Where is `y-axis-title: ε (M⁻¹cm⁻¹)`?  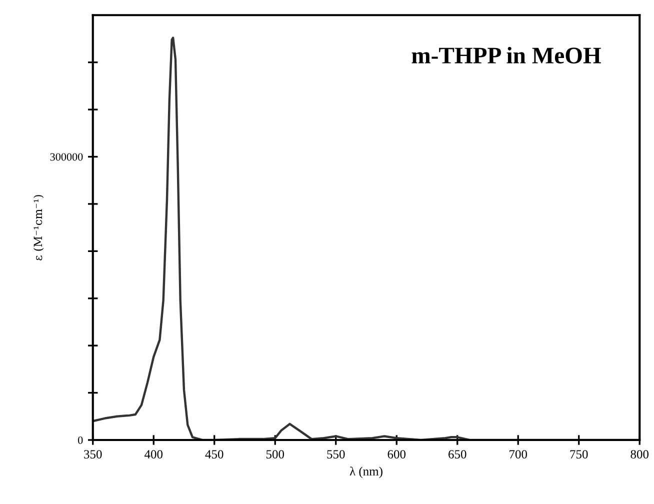 y-axis-title: ε (M⁻¹cm⁻¹) is located at coordinates (39, 227).